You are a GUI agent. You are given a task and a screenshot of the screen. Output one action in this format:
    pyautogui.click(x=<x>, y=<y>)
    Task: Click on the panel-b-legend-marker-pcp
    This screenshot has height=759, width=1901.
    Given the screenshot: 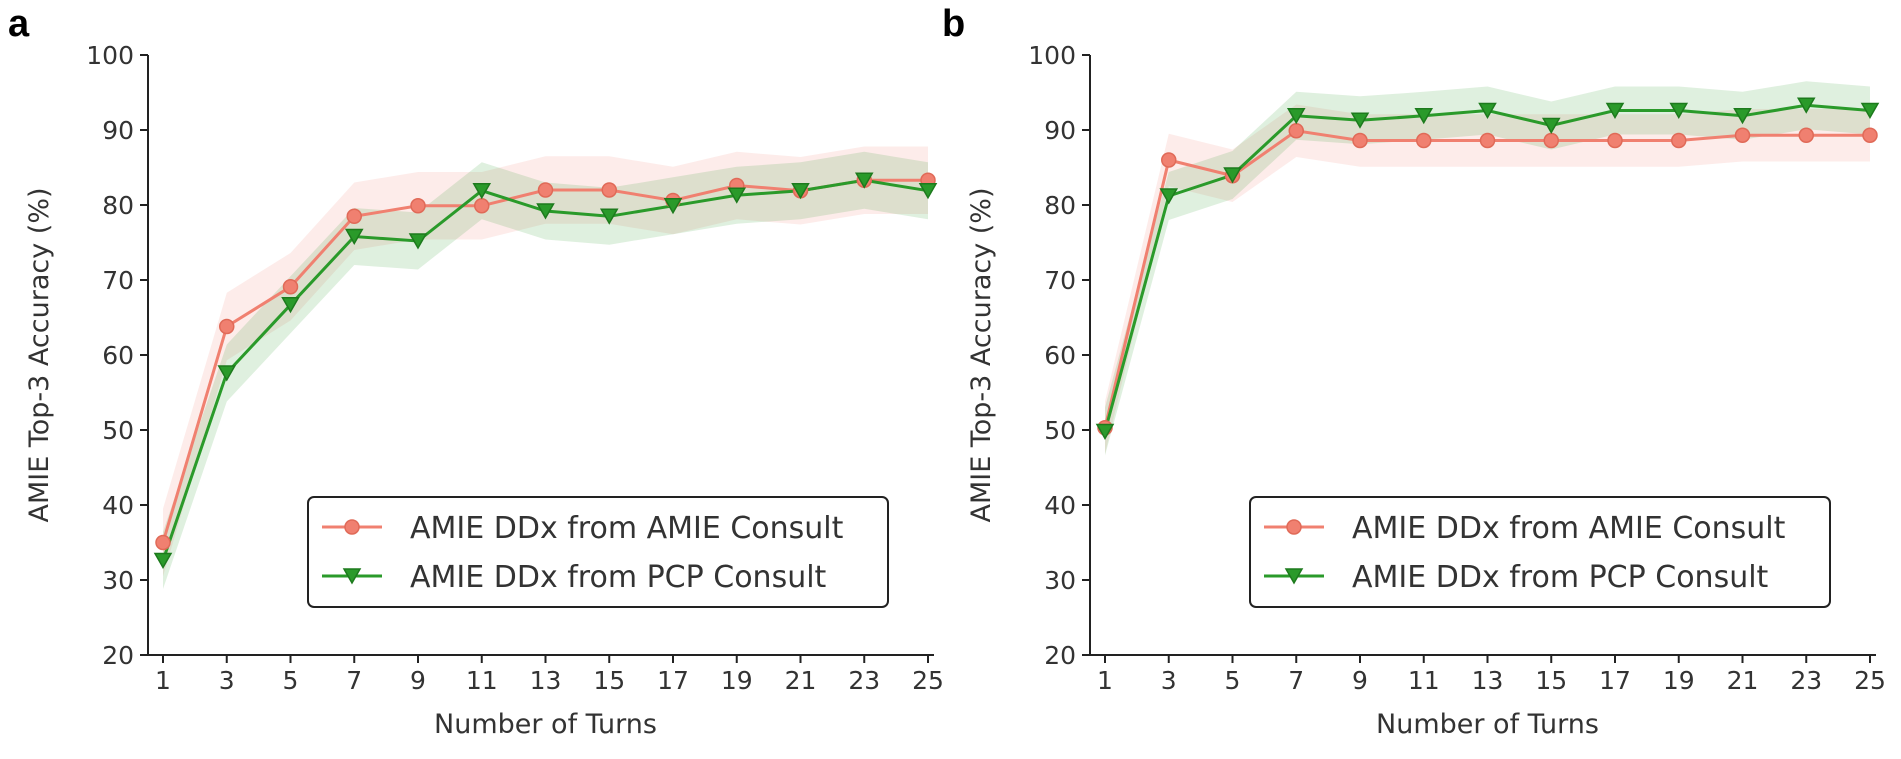 What is the action you would take?
    pyautogui.click(x=1294, y=576)
    